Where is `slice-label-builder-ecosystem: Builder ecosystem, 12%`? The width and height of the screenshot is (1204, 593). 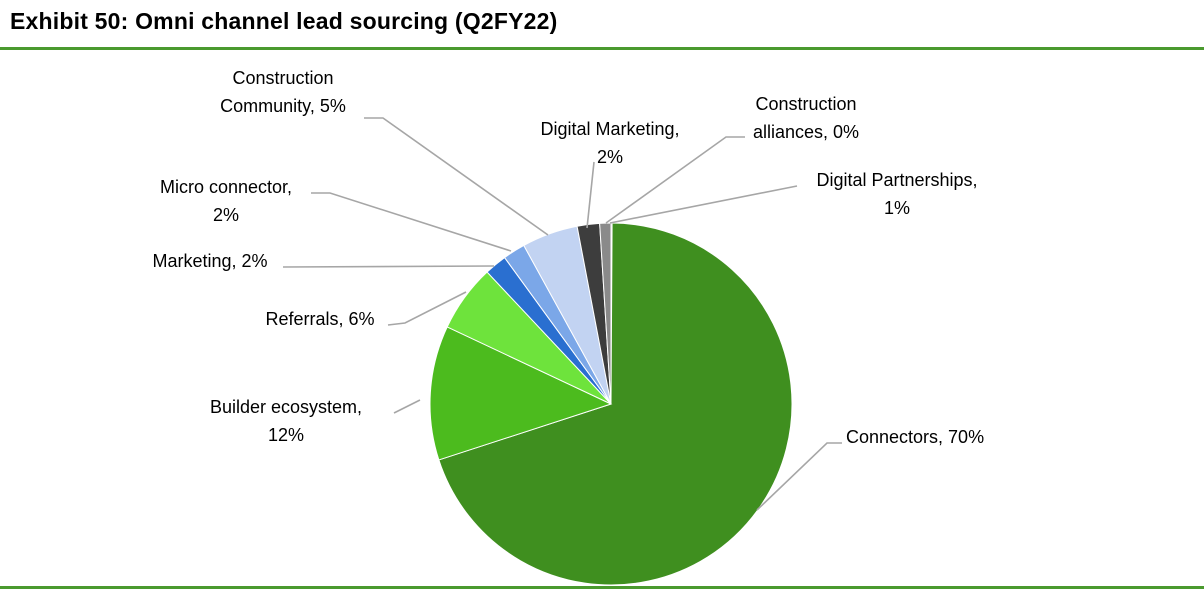
slice-label-builder-ecosystem: Builder ecosystem, 12% is located at coordinates (286, 421).